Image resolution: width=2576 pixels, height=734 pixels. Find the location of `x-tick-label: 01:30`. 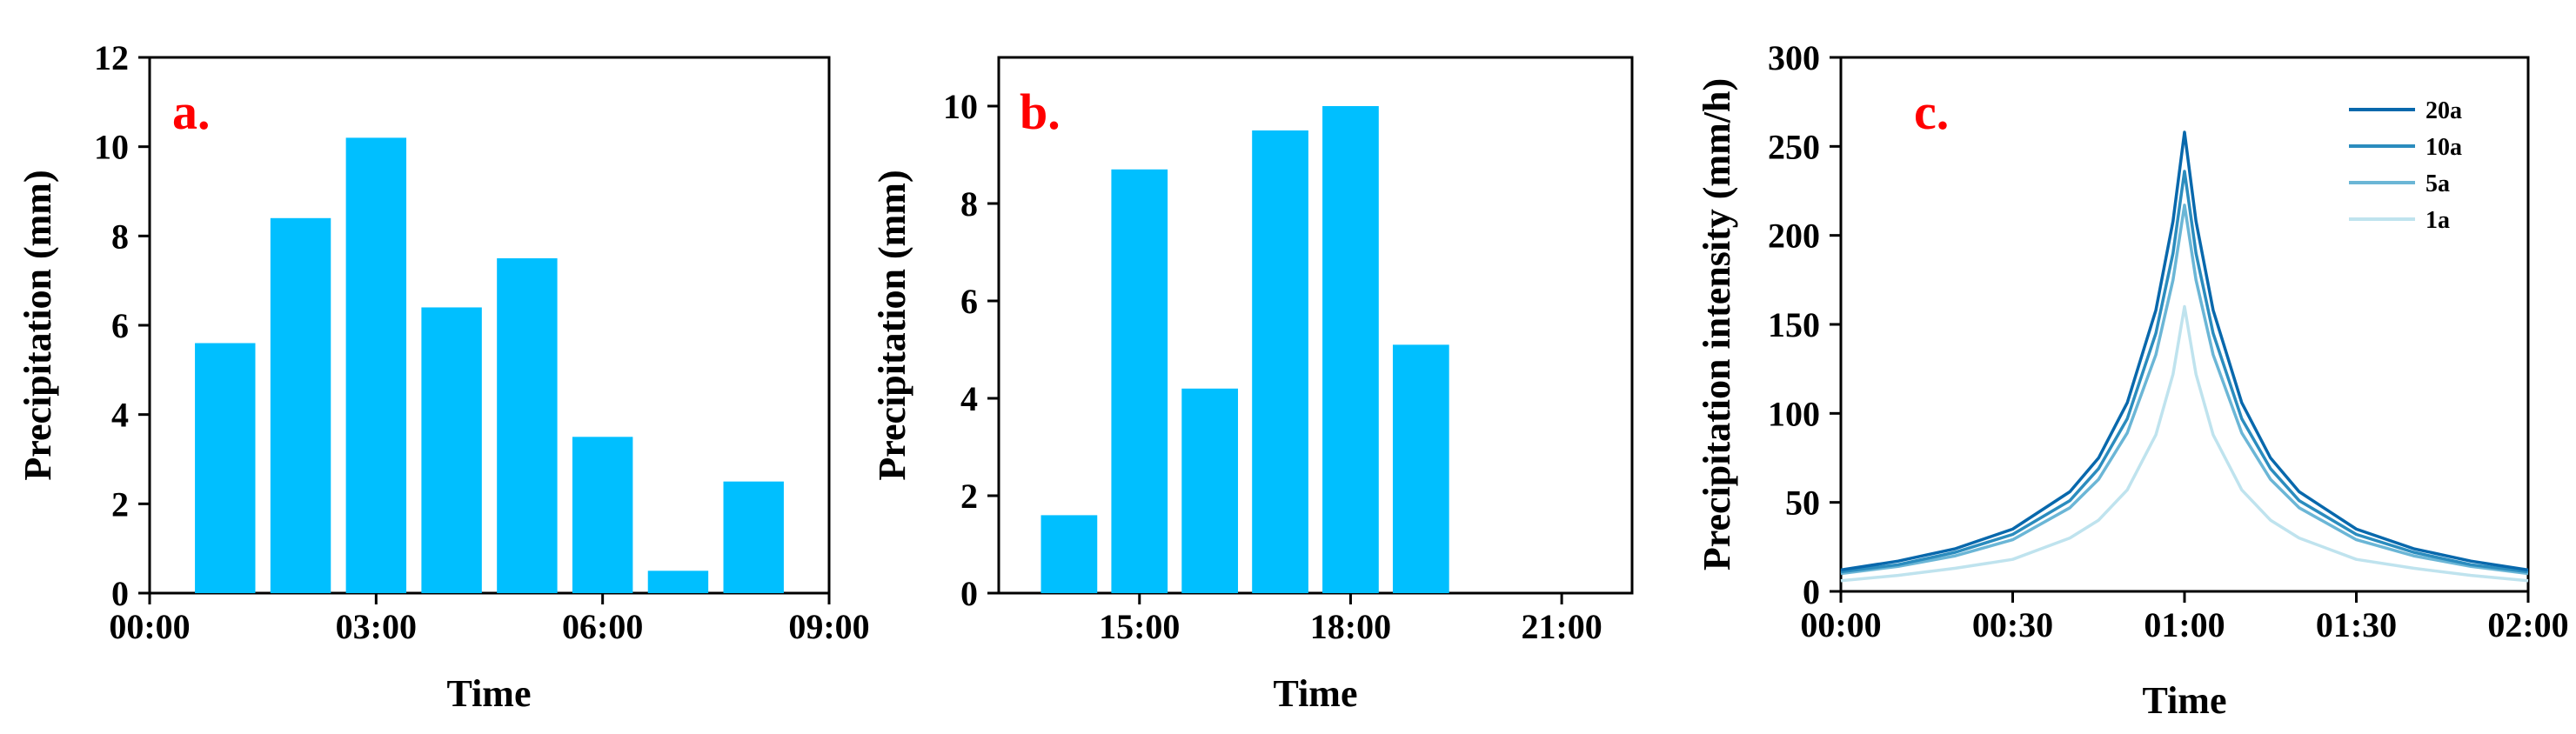

x-tick-label: 01:30 is located at coordinates (2356, 625).